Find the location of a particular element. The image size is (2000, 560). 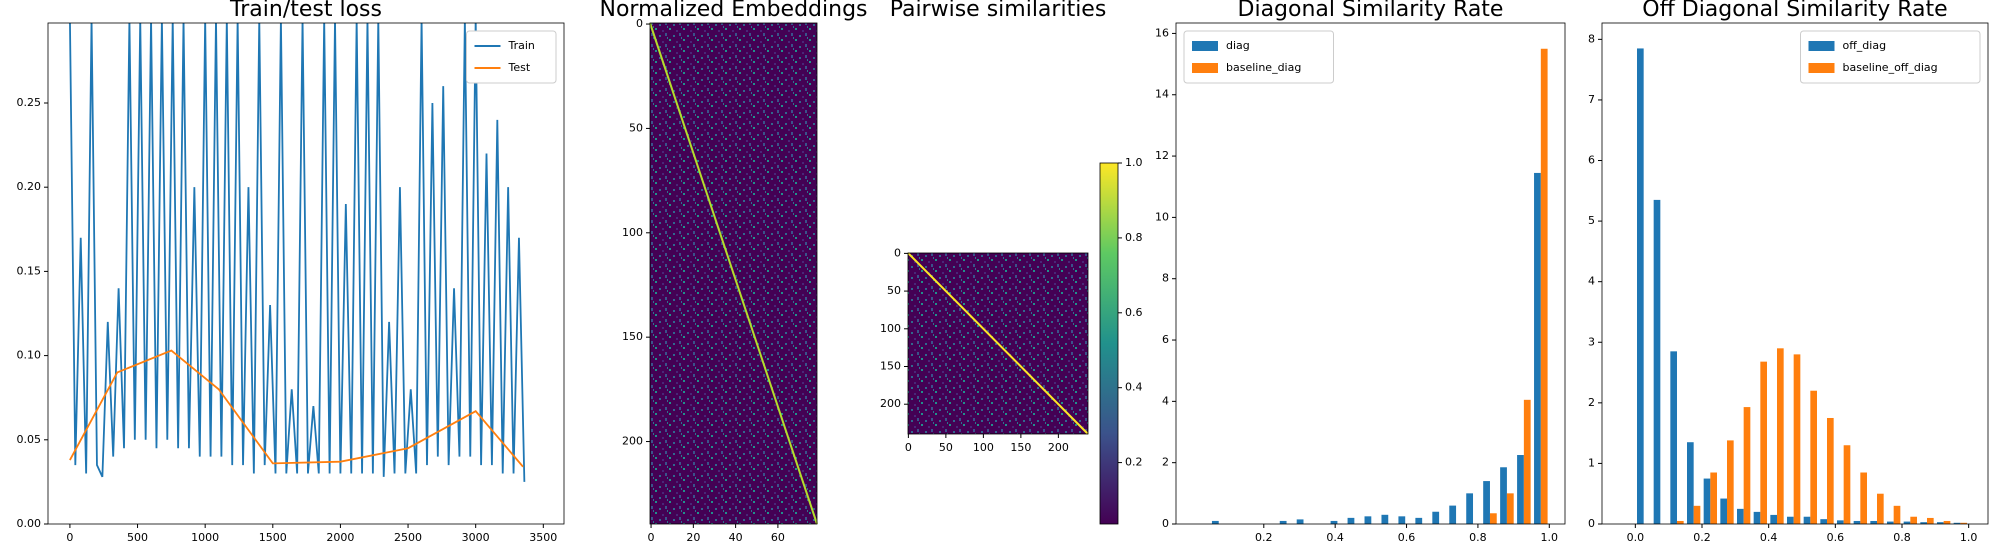

x-tick-label: 0.0 is located at coordinates (1636, 537).